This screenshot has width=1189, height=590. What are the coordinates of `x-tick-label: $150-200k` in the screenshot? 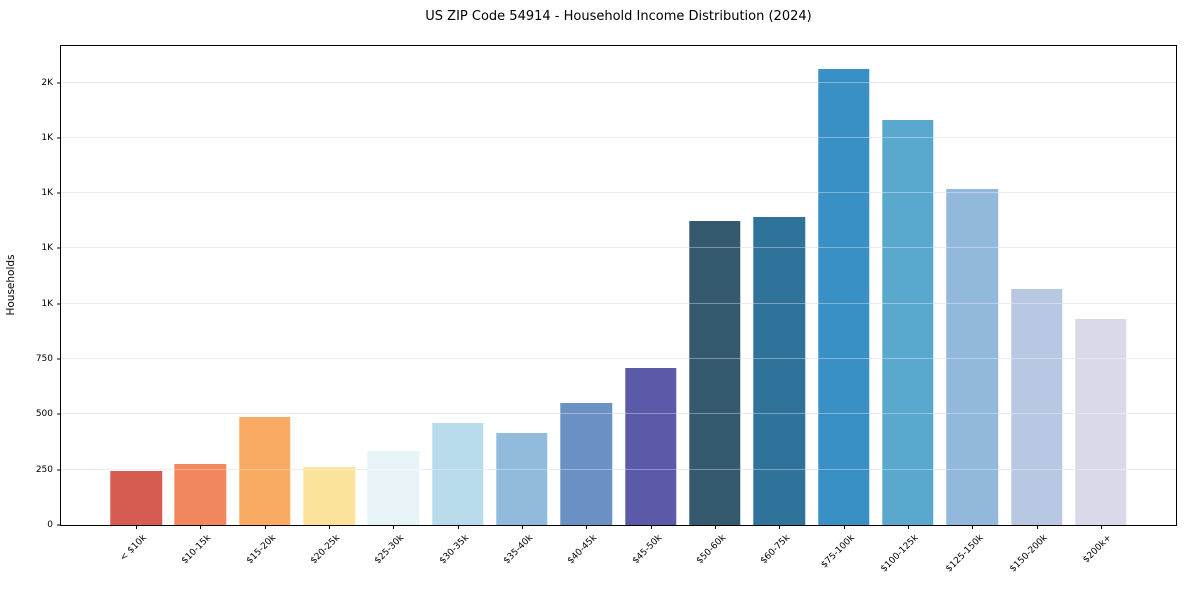 It's located at (1029, 554).